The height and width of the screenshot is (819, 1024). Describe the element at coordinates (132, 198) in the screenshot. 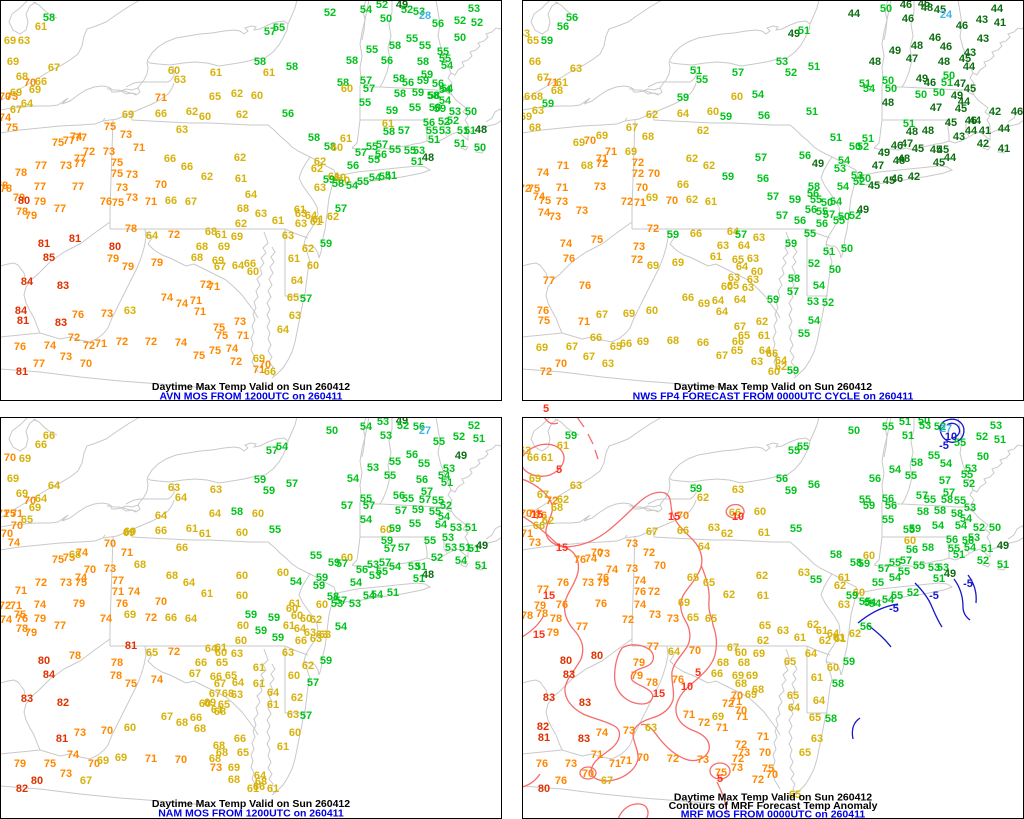

I see `svg-text: 73` at that location.